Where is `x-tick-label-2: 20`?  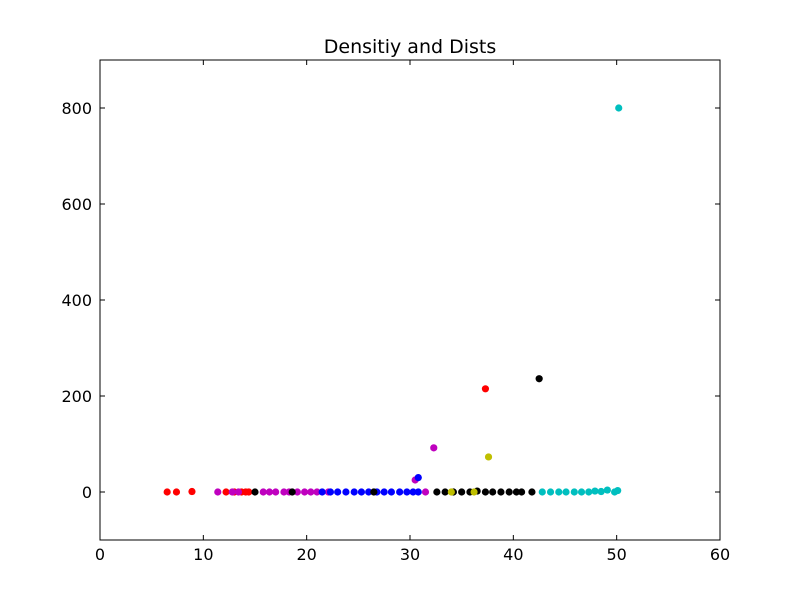 x-tick-label-2: 20 is located at coordinates (306, 554).